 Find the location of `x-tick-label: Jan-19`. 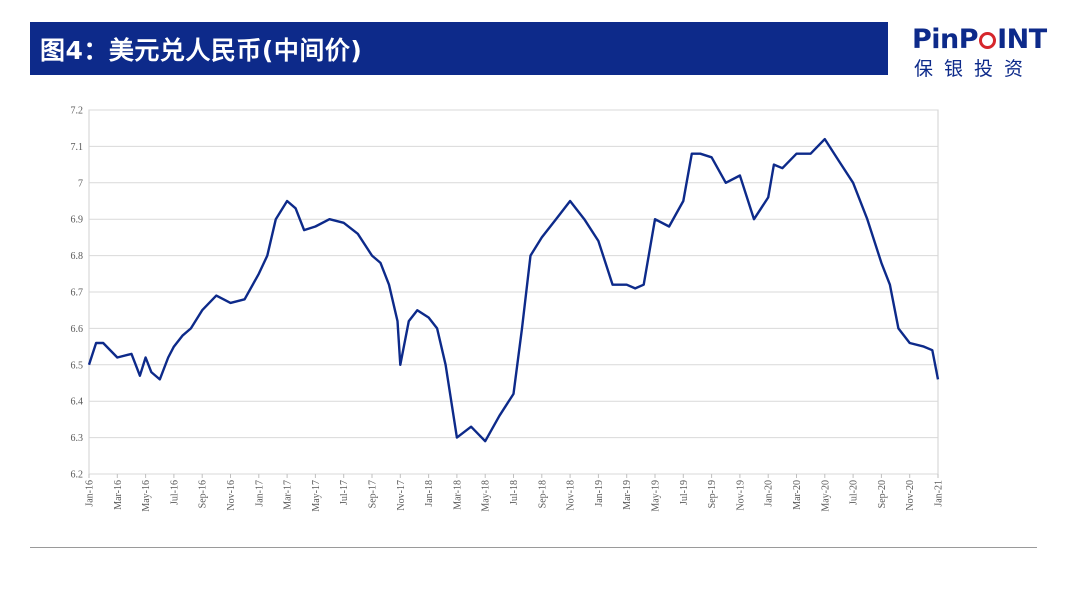

x-tick-label: Jan-19 is located at coordinates (599, 493).